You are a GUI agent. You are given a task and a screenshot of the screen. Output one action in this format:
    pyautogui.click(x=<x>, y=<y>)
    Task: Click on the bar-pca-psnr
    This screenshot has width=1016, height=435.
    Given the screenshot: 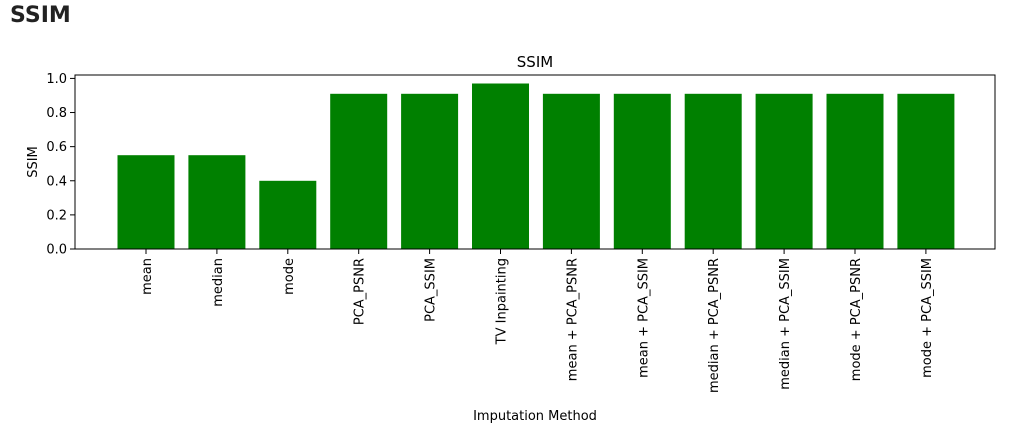 What is the action you would take?
    pyautogui.click(x=359, y=171)
    